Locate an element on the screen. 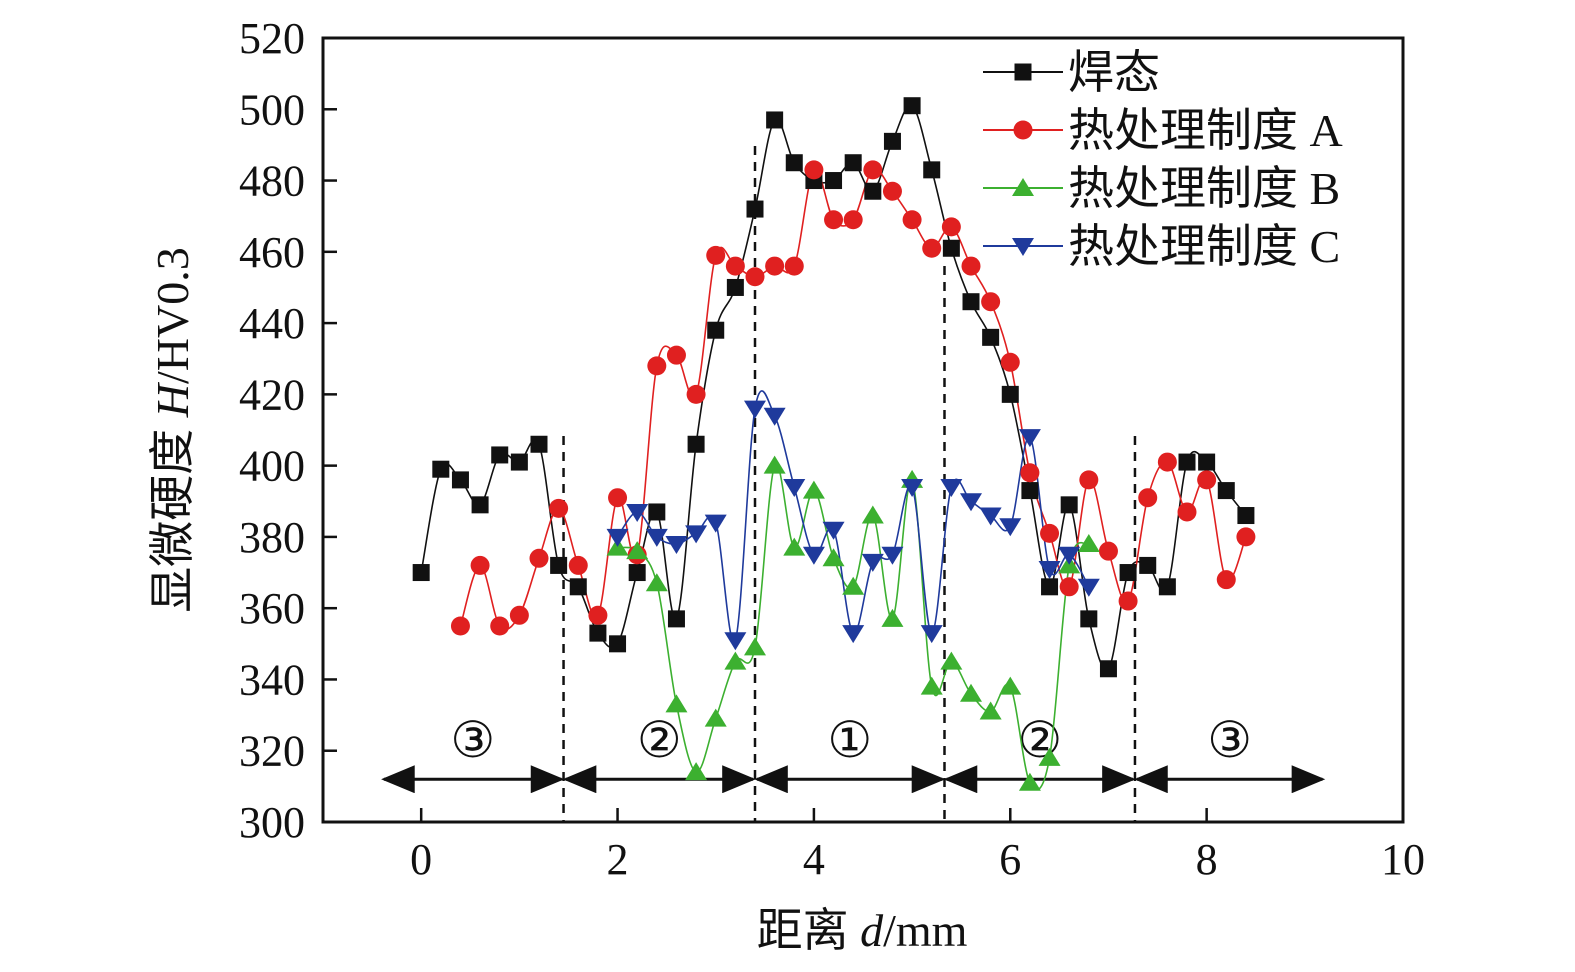 The width and height of the screenshot is (1575, 972). y-tick-label: 440 is located at coordinates (272, 323).